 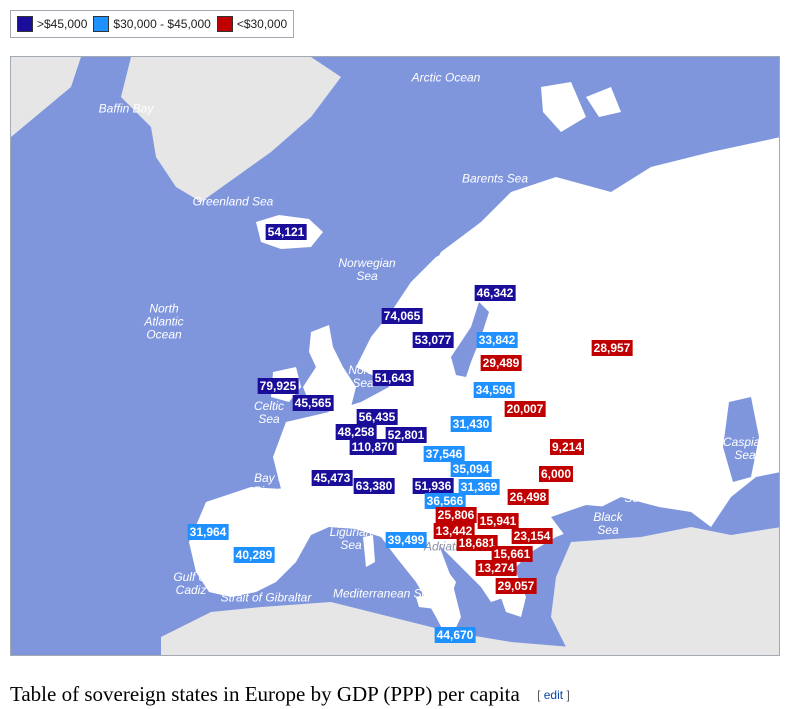 What do you see at coordinates (254, 555) in the screenshot?
I see `gdp-label-spain: 40,289` at bounding box center [254, 555].